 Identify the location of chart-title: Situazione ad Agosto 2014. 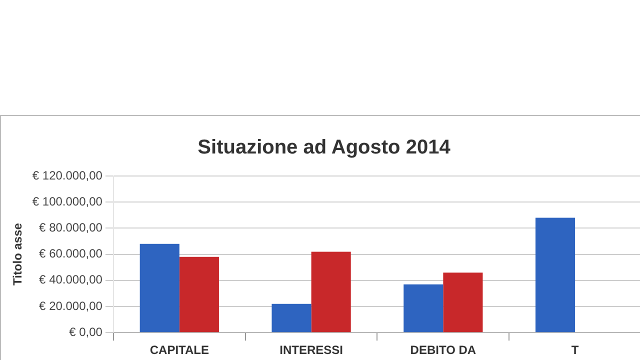
(325, 147).